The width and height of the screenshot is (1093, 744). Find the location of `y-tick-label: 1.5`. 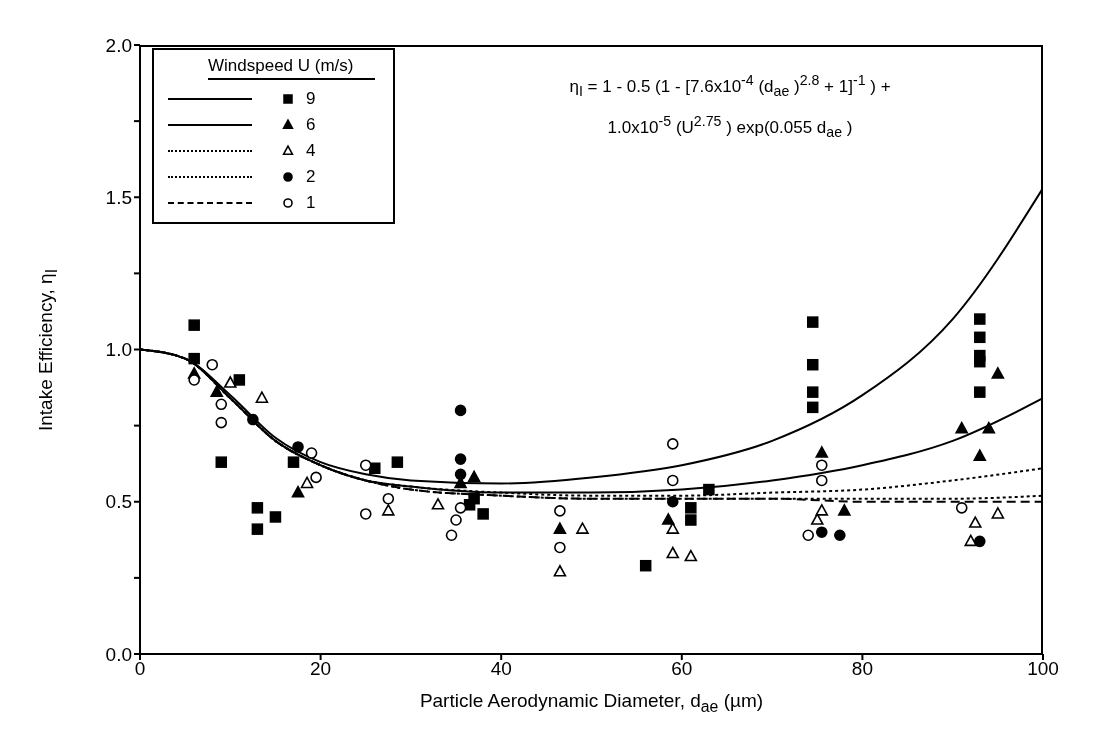

y-tick-label: 1.5 is located at coordinates (118, 197).